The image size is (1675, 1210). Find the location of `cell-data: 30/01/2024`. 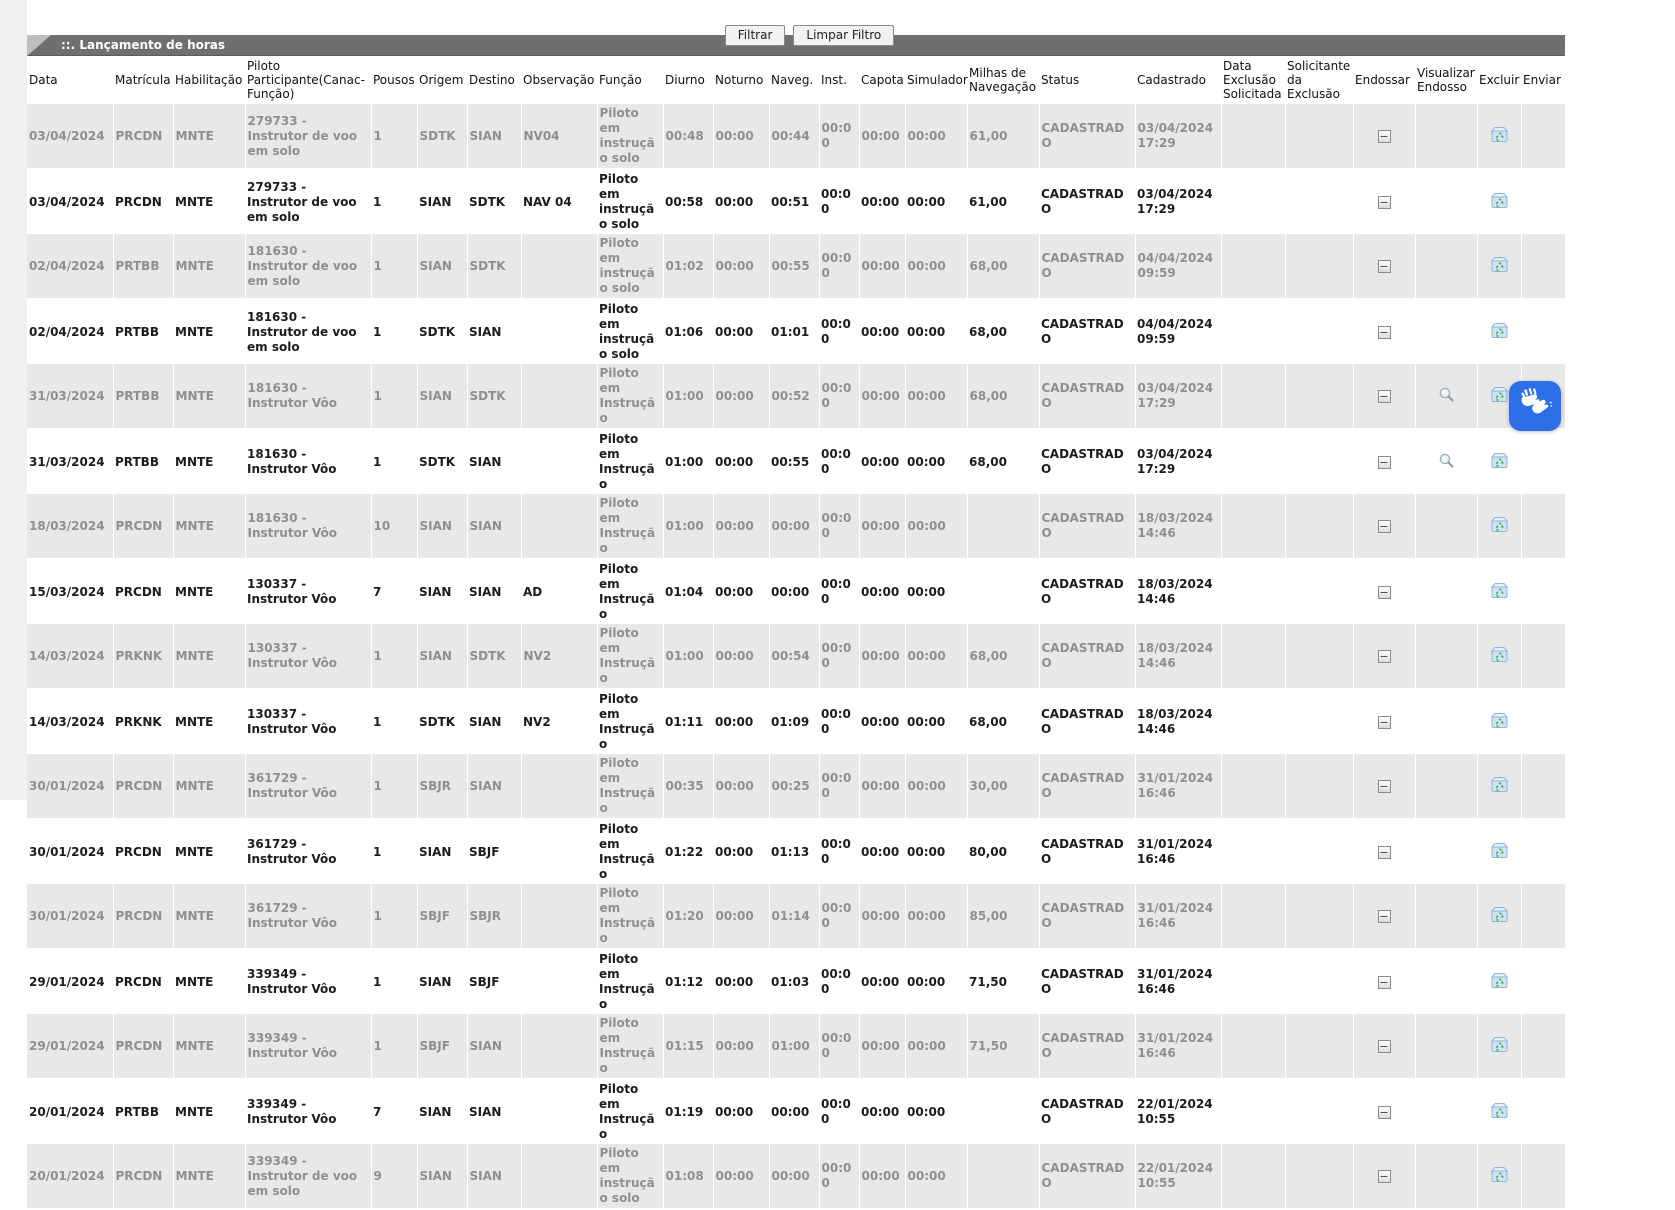

cell-data: 30/01/2024 is located at coordinates (67, 851).